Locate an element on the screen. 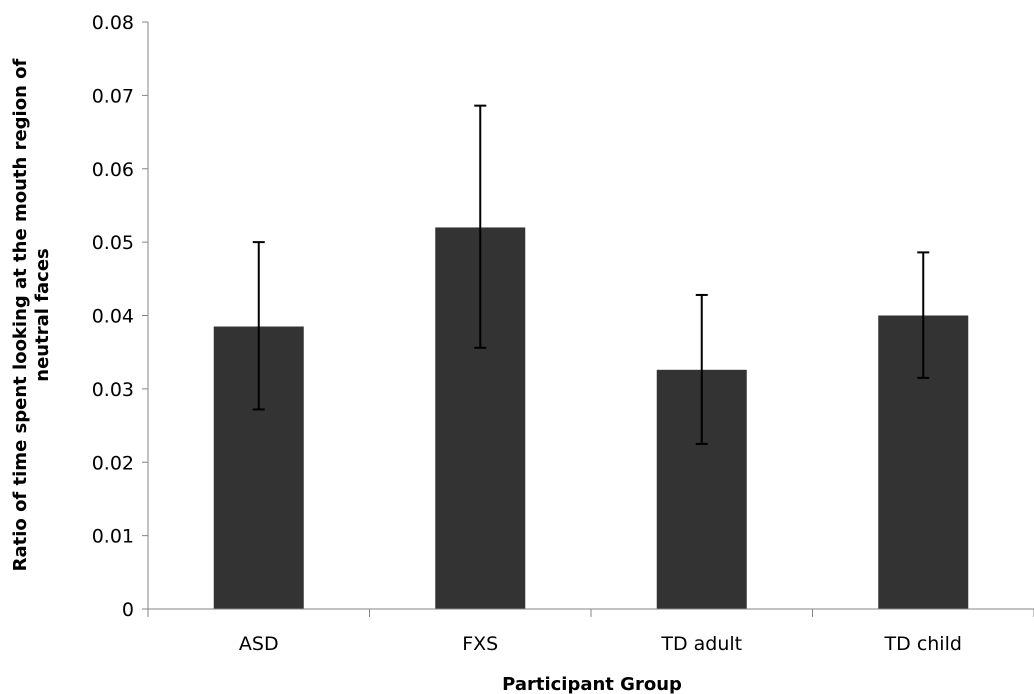 The height and width of the screenshot is (694, 1034). x-axis-ticks: ASD FXS TD adult TD child is located at coordinates (590, 632).